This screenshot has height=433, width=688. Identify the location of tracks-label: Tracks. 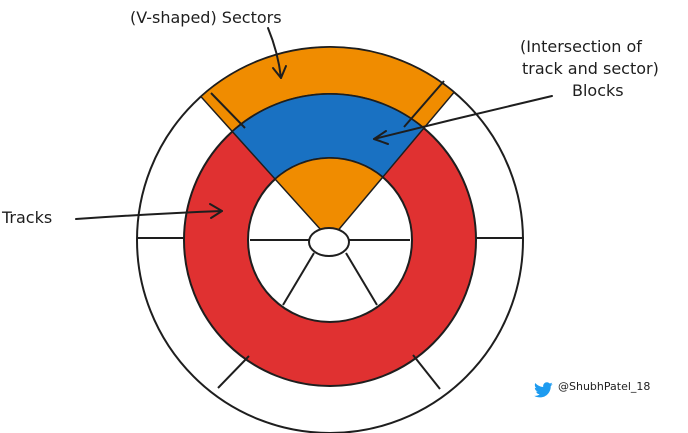
(26, 217).